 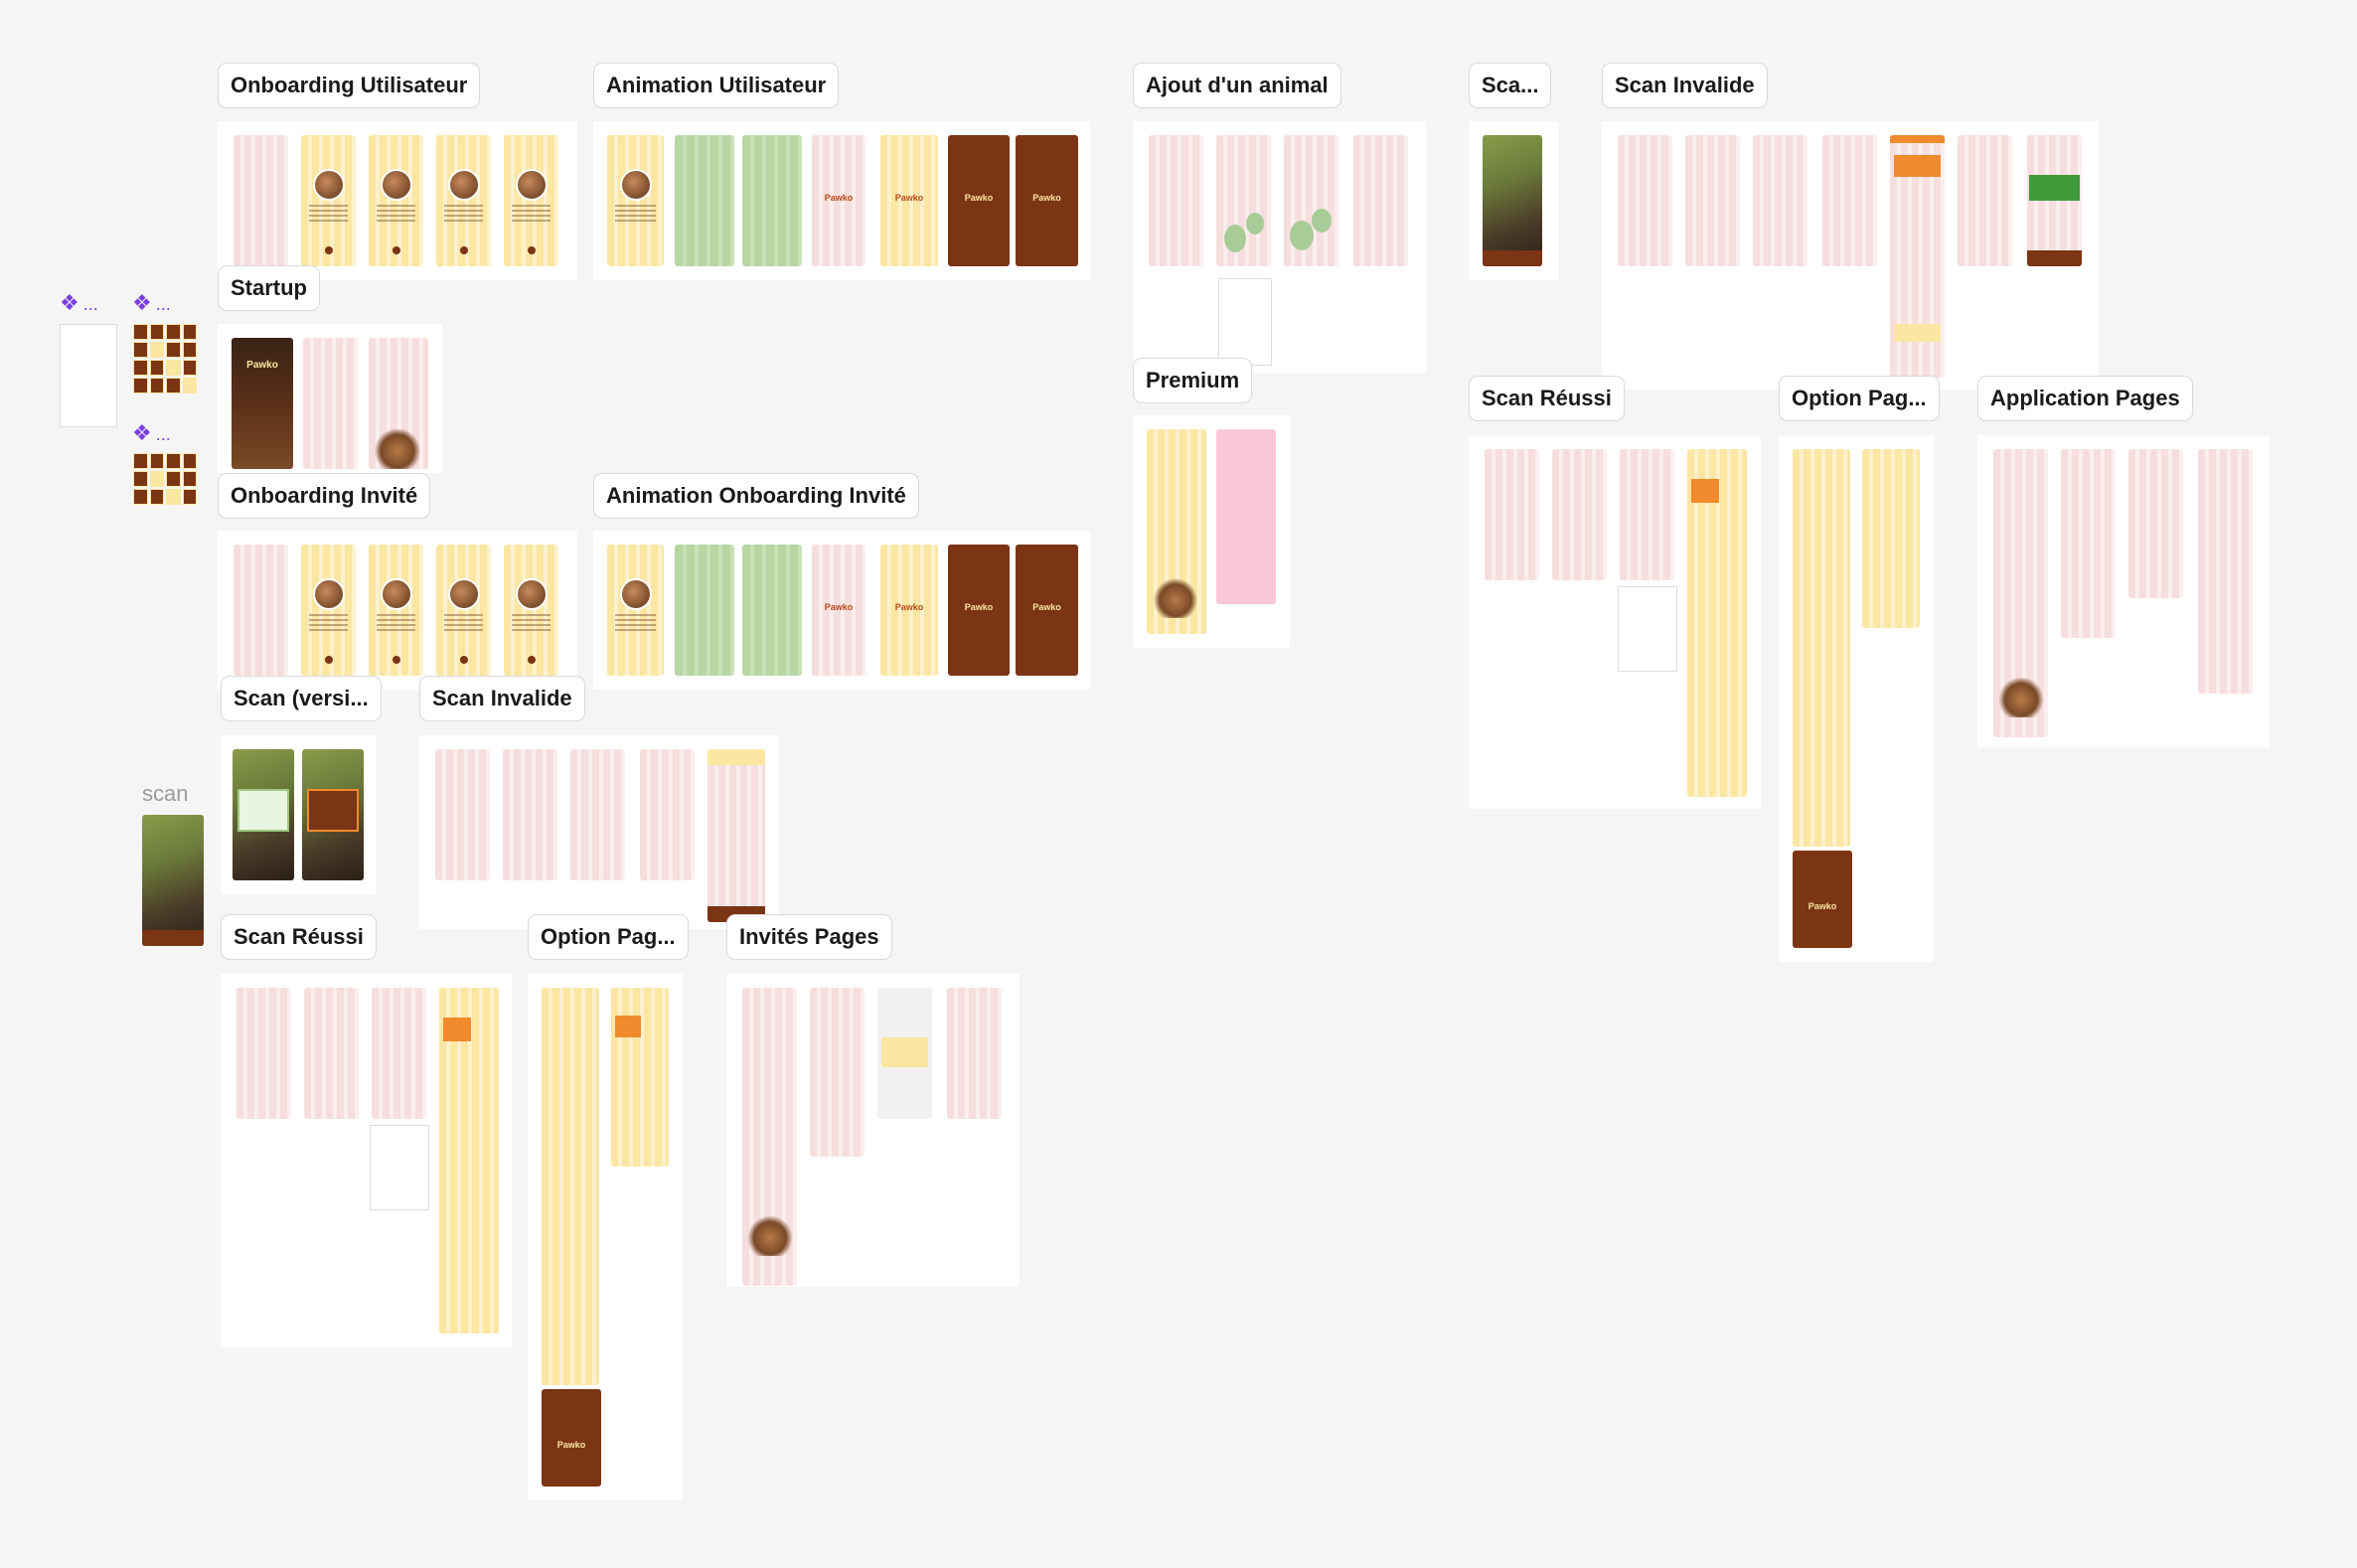 I want to click on section-label-invites-pages: Invités Pages, so click(x=809, y=937).